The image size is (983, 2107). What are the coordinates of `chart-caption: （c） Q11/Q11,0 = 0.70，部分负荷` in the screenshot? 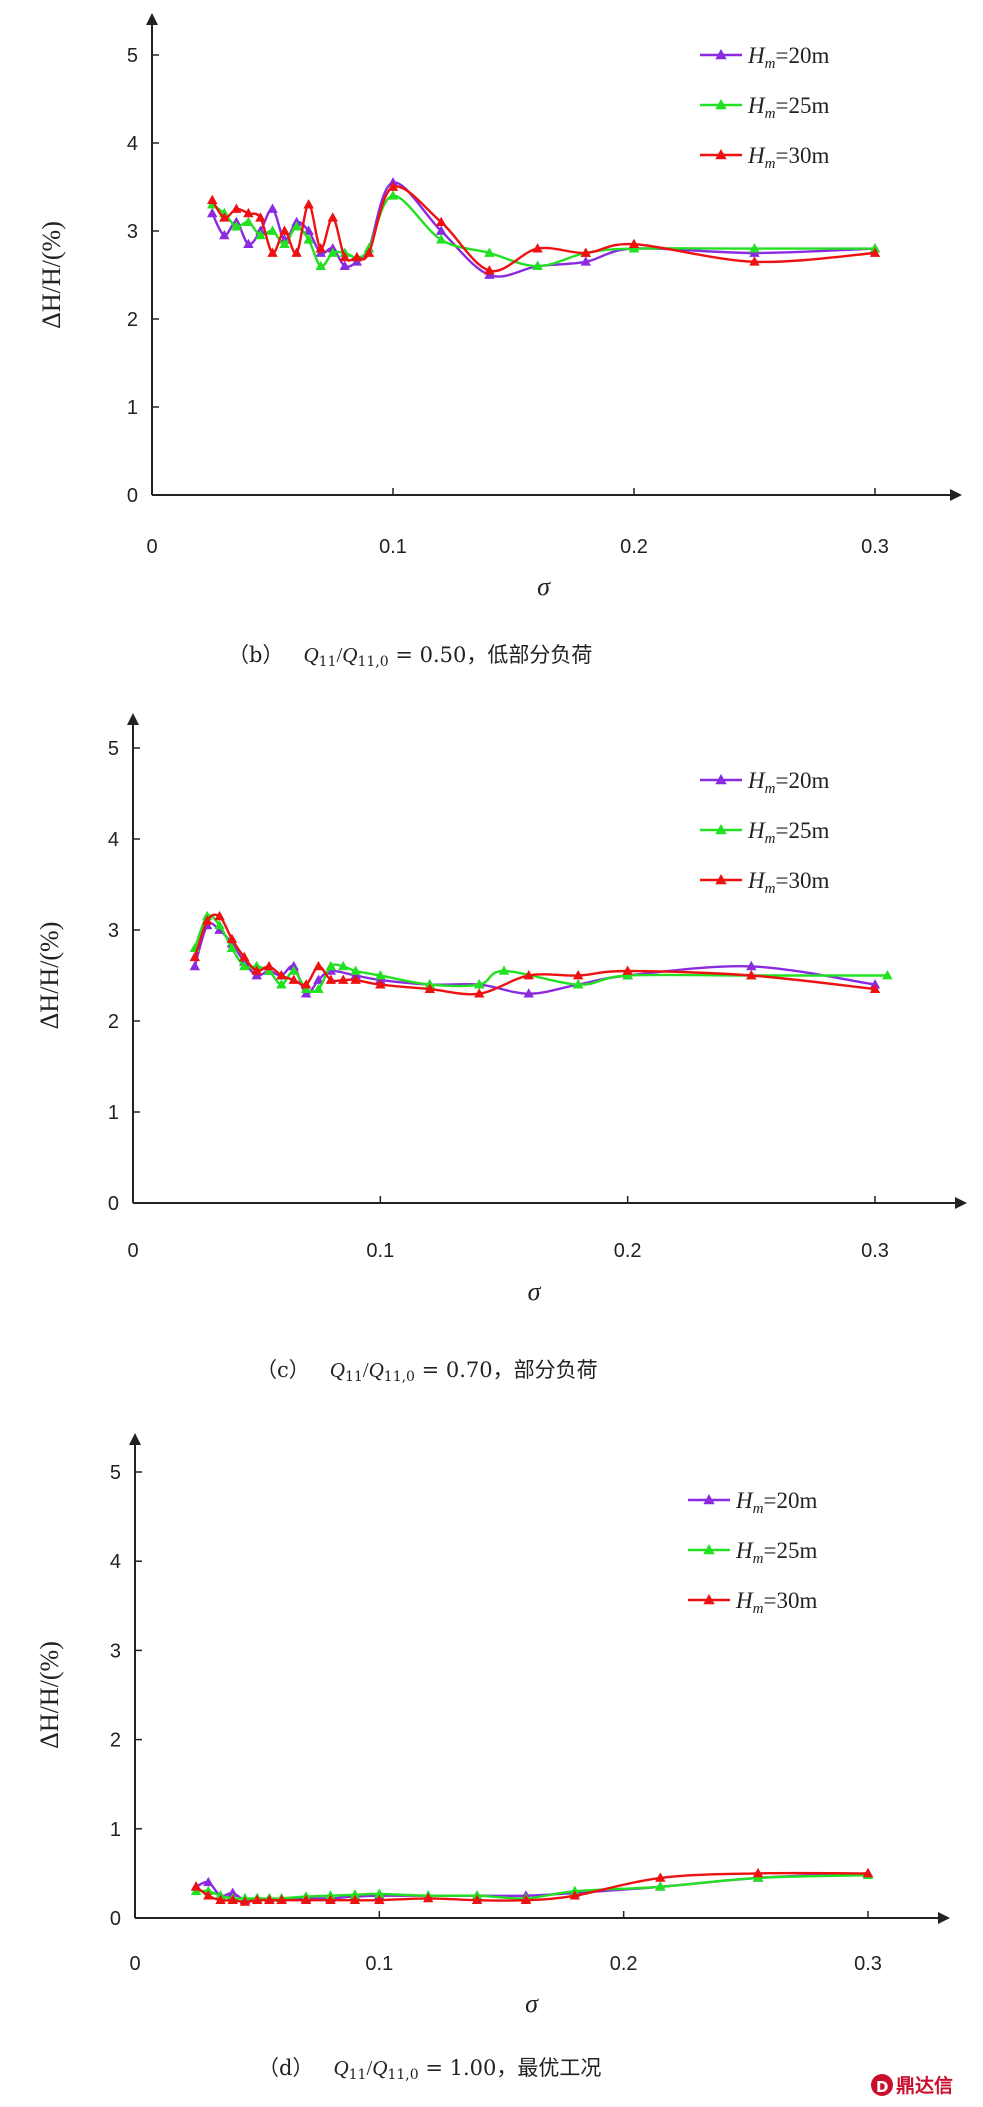 It's located at (427, 1371).